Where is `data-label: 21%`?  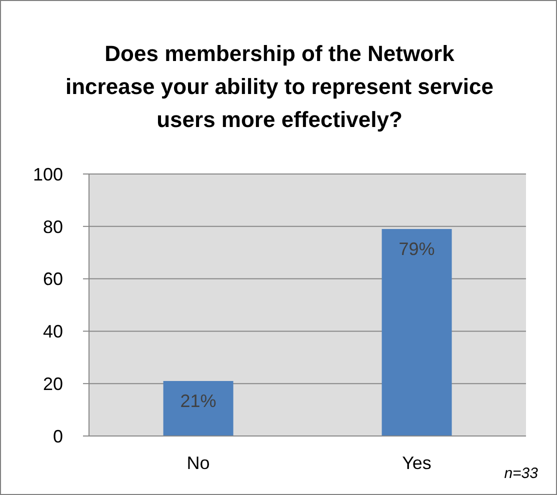 data-label: 21% is located at coordinates (198, 400).